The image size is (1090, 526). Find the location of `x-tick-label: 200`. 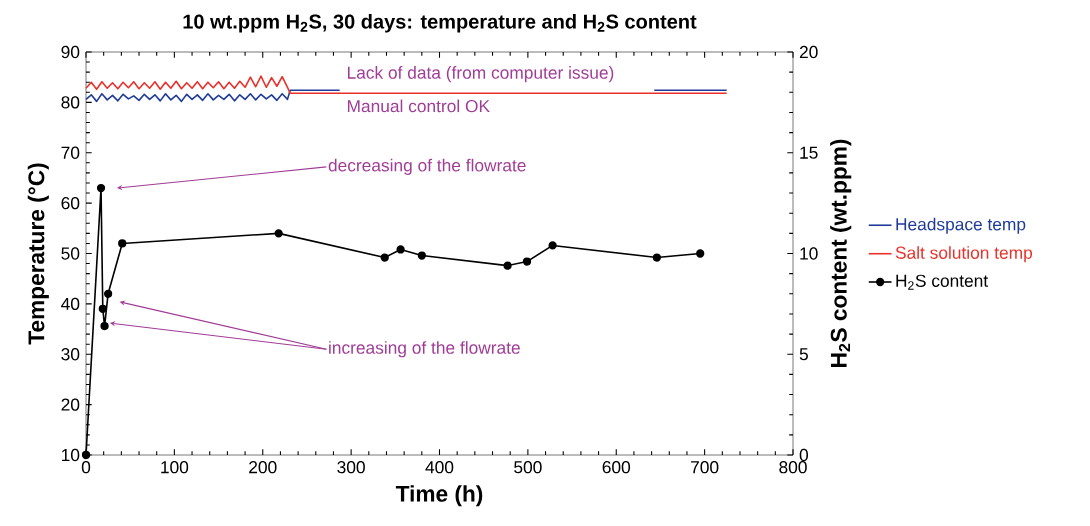

x-tick-label: 200 is located at coordinates (263, 467).